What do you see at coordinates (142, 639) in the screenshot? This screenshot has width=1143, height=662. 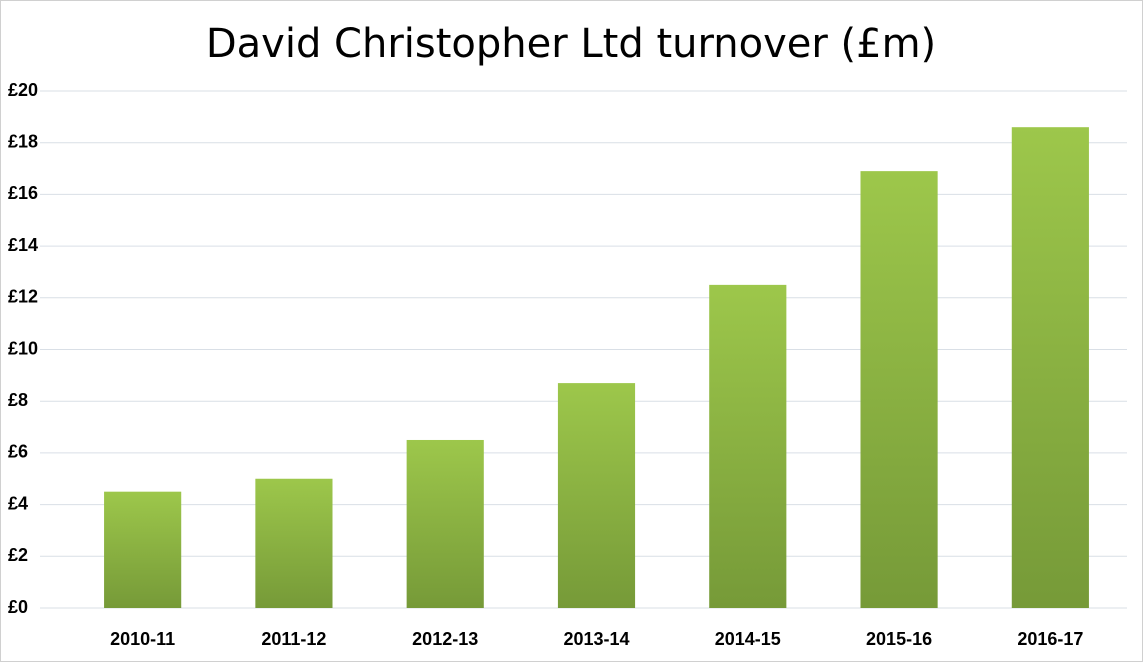 I see `x-tick-label: 2010-11` at bounding box center [142, 639].